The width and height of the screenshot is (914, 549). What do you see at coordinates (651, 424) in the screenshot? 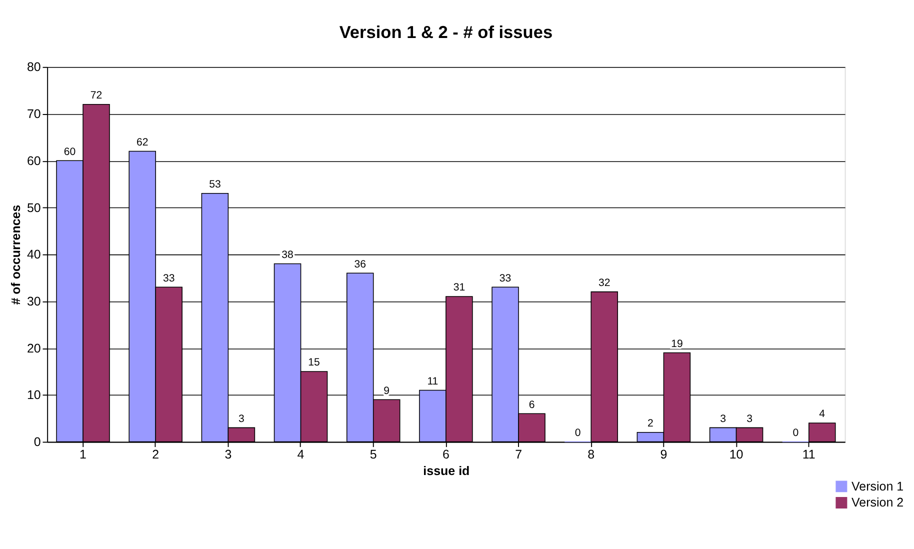
I see `data-label: 2` at bounding box center [651, 424].